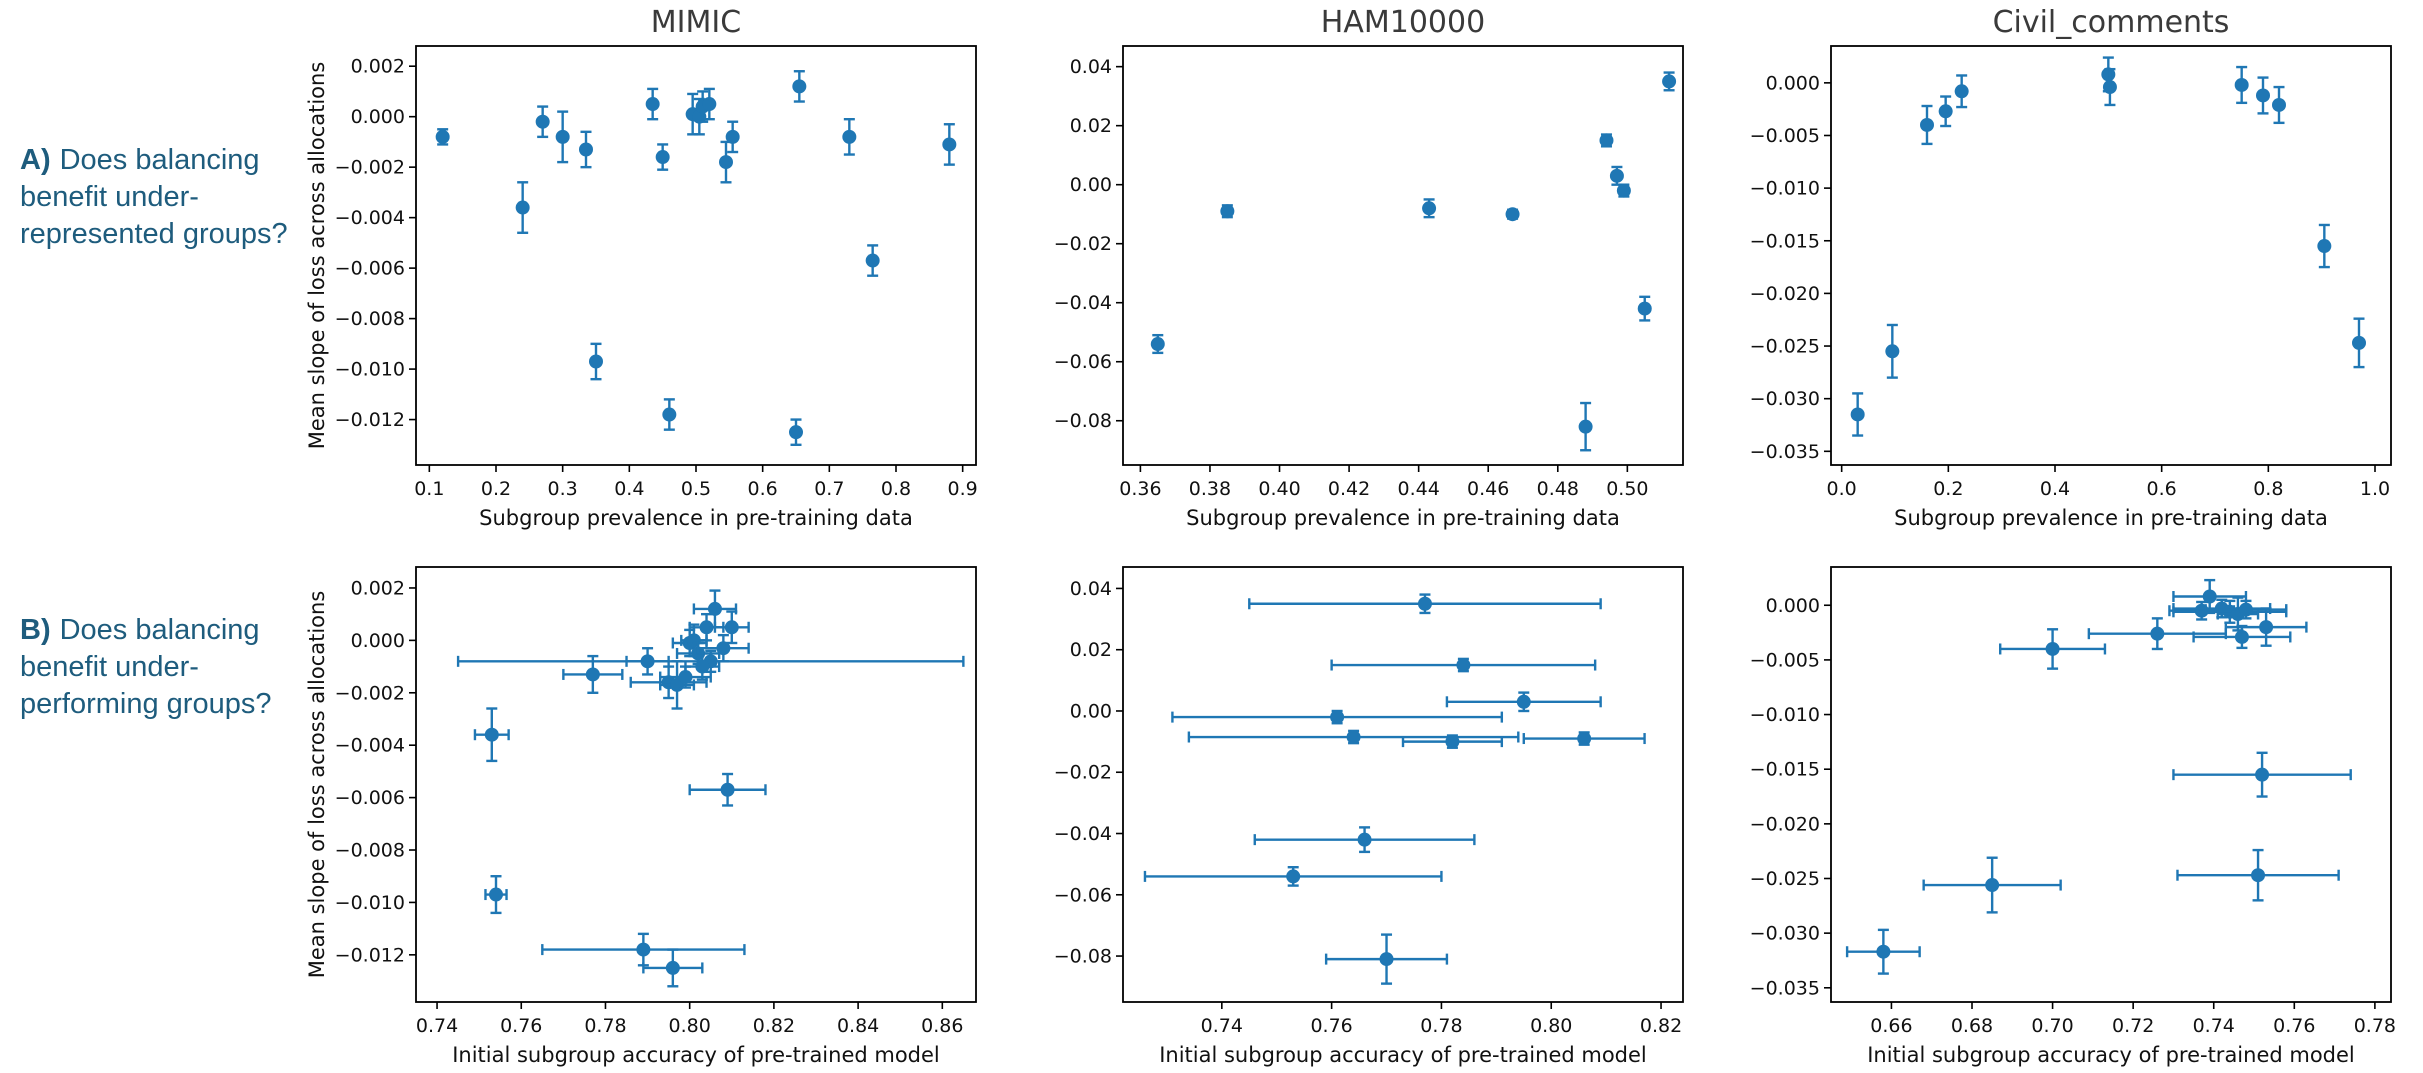 This screenshot has height=1073, width=2423. I want to click on x-tick-label: 0.5, so click(696, 489).